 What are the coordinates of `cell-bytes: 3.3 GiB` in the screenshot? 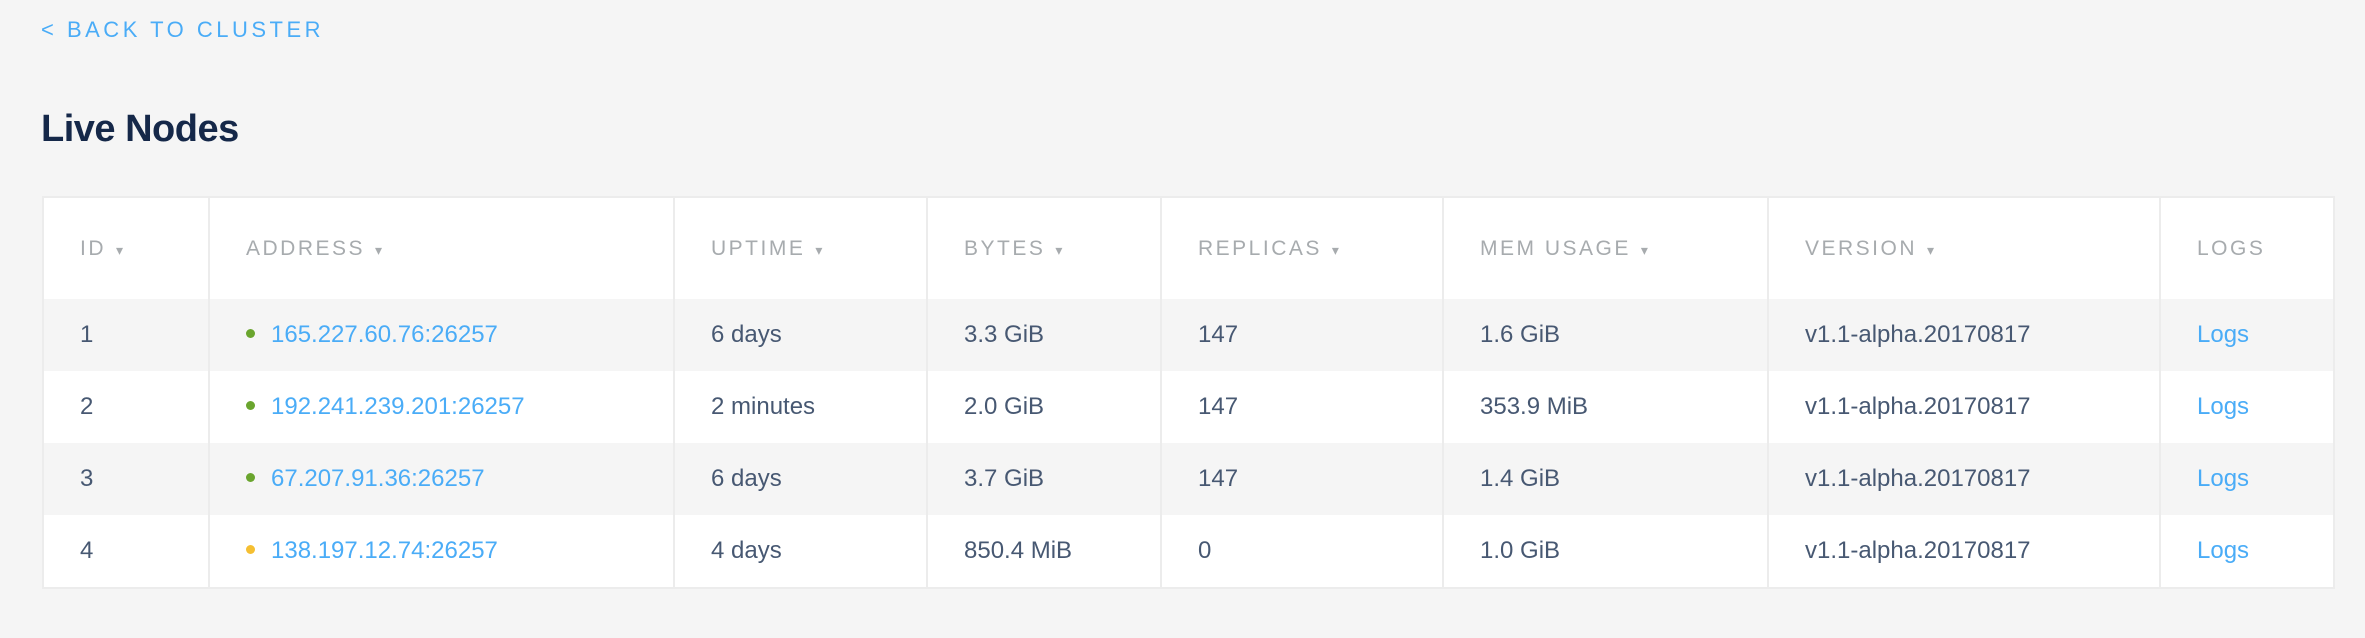 It's located at (1043, 335).